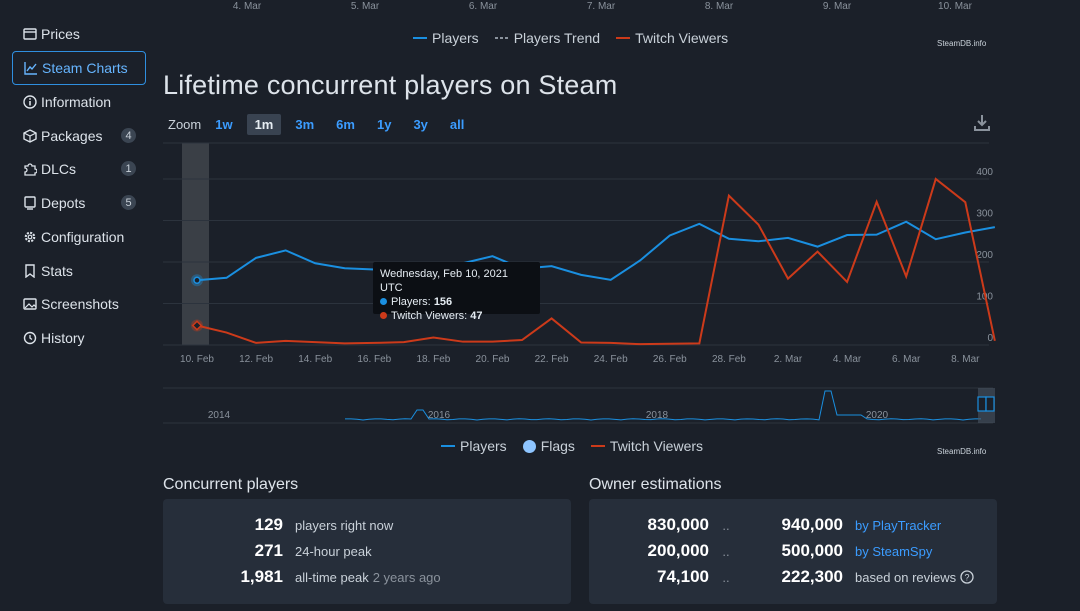 The height and width of the screenshot is (611, 1080). Describe the element at coordinates (83, 237) in the screenshot. I see `sidebar-item-label: Configuration` at that location.